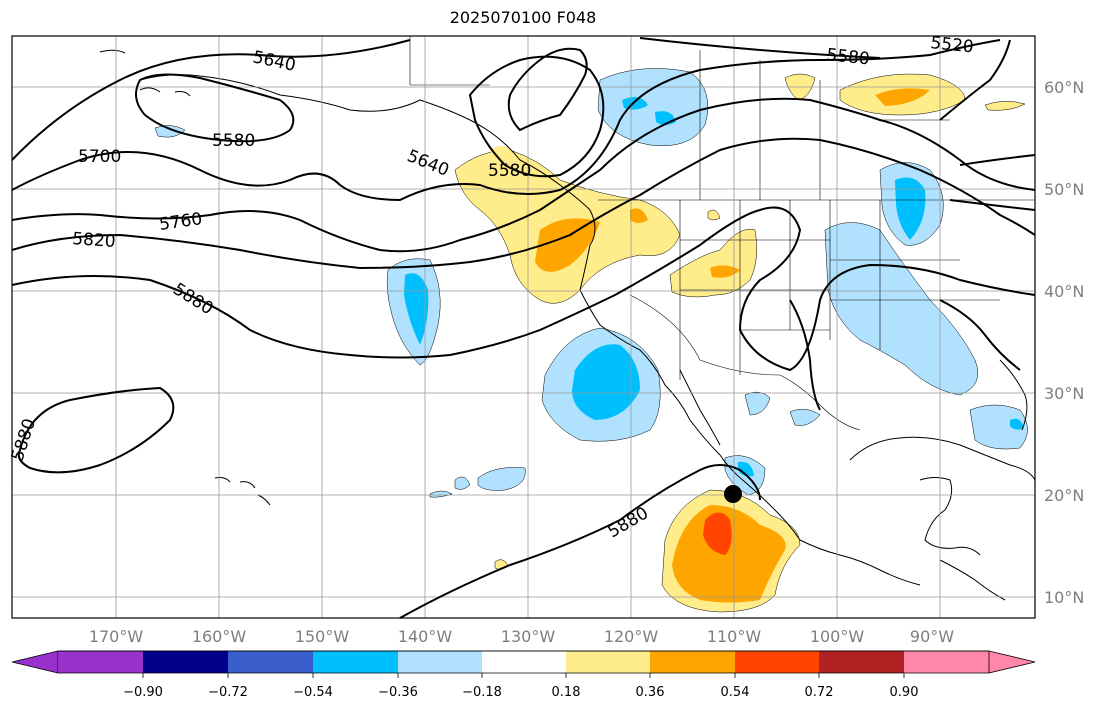 The width and height of the screenshot is (1105, 712). Describe the element at coordinates (631, 636) in the screenshot. I see `lon-label: 120°W` at that location.